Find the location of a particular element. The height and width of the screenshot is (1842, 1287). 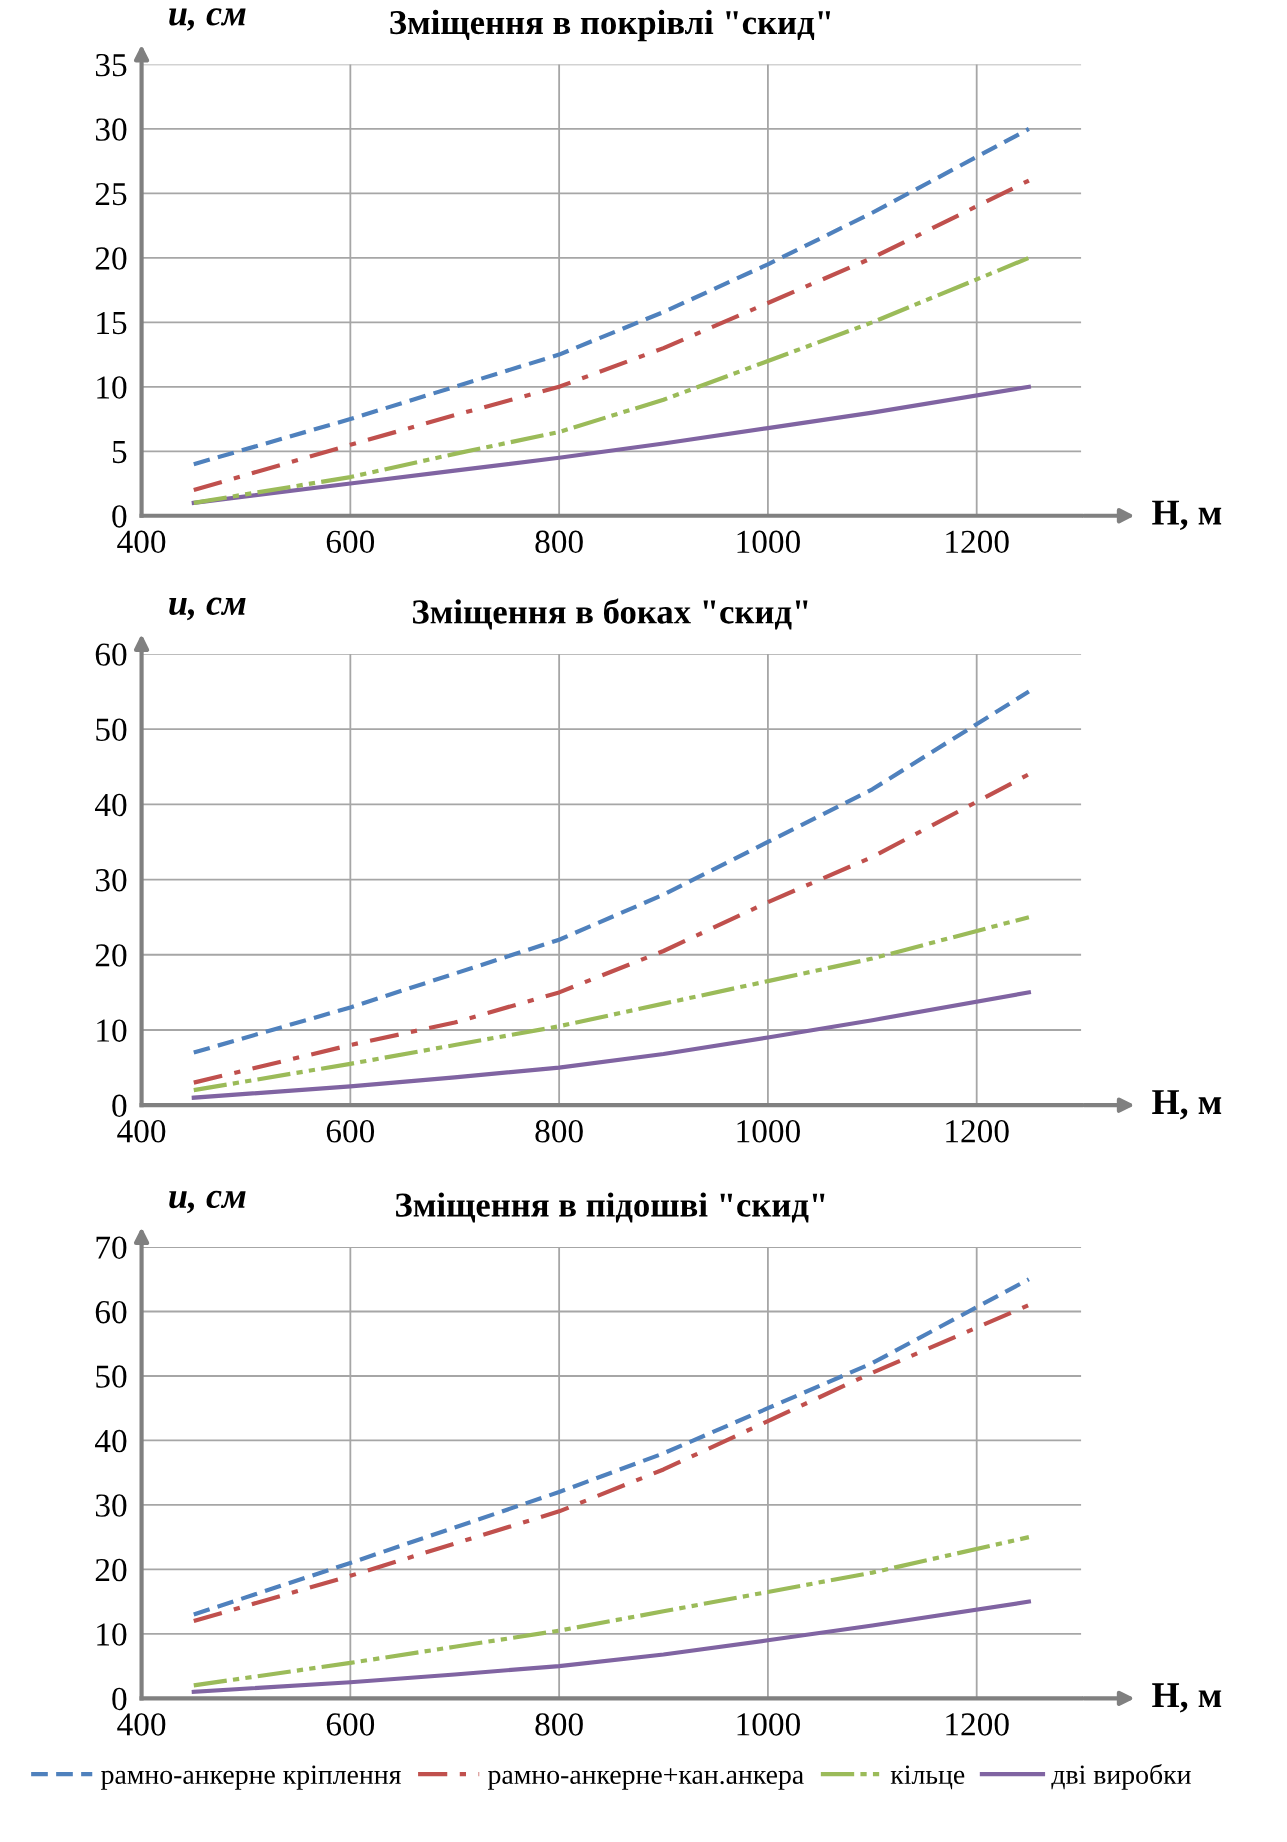

chart-title: Зміщення в підошві "скид" is located at coordinates (610, 1207).